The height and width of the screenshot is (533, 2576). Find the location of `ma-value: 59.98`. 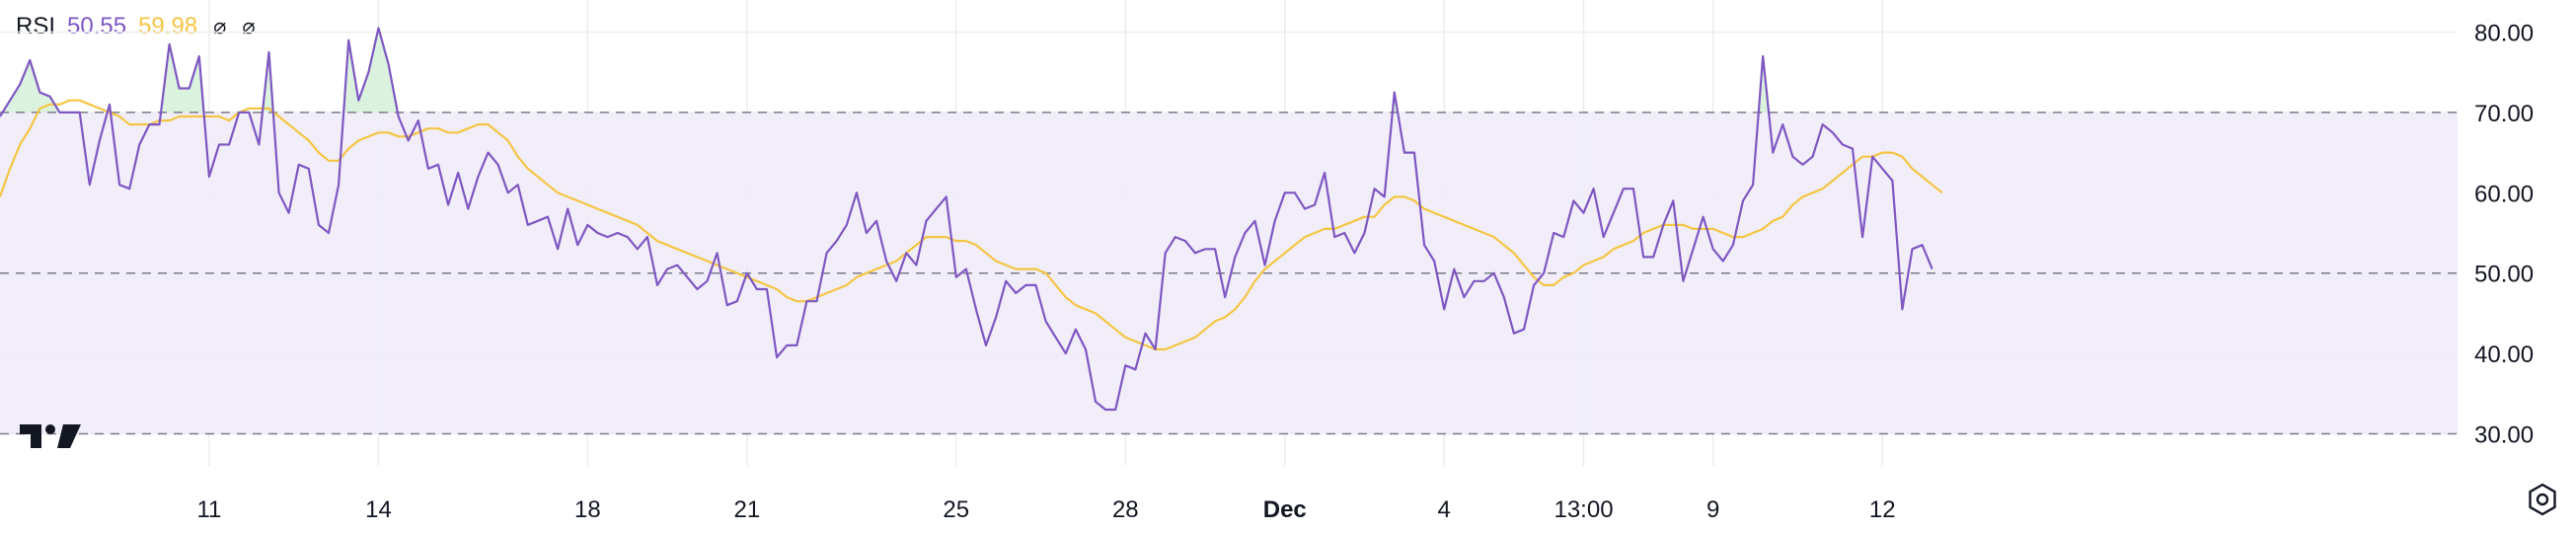

ma-value: 59.98 is located at coordinates (168, 26).